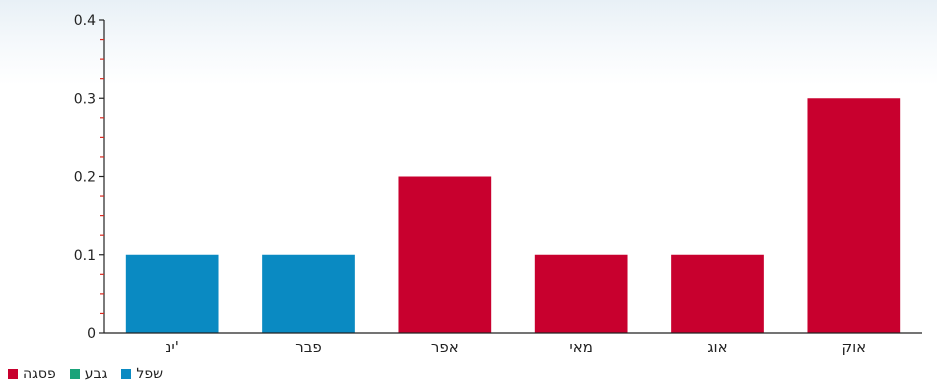 The image size is (937, 385). I want to click on y-tick-label: 0, so click(91, 334).